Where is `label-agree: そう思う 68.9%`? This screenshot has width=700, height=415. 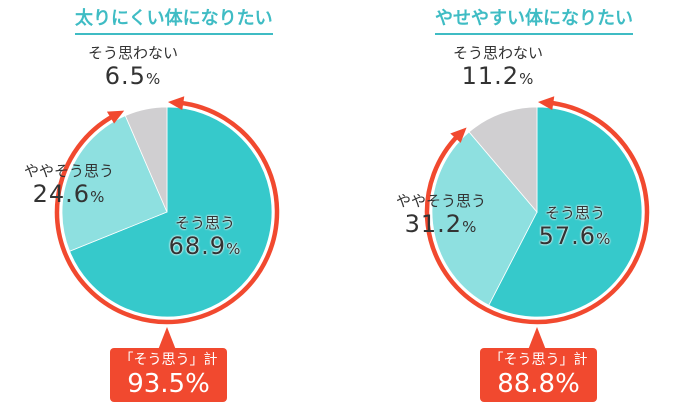 label-agree: そう思う 68.9% is located at coordinates (205, 238).